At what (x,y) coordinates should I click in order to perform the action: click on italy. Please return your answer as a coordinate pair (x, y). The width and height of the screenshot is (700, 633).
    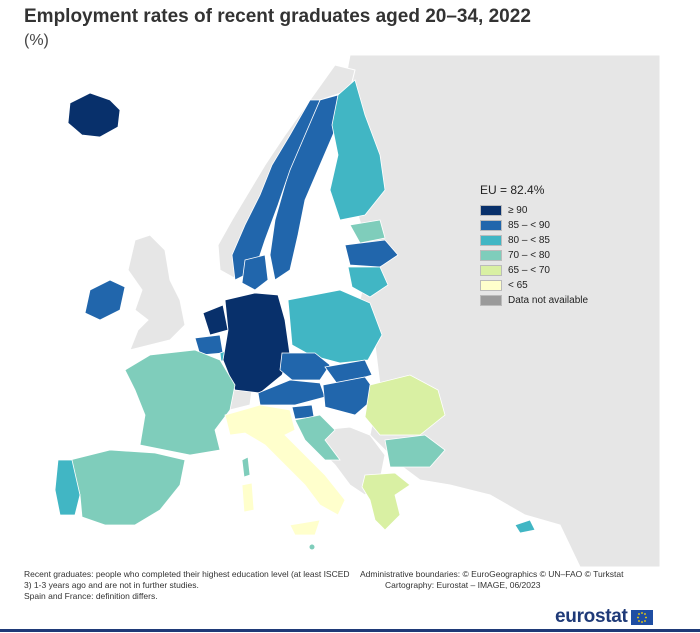
    Looking at the image, I should click on (285, 460).